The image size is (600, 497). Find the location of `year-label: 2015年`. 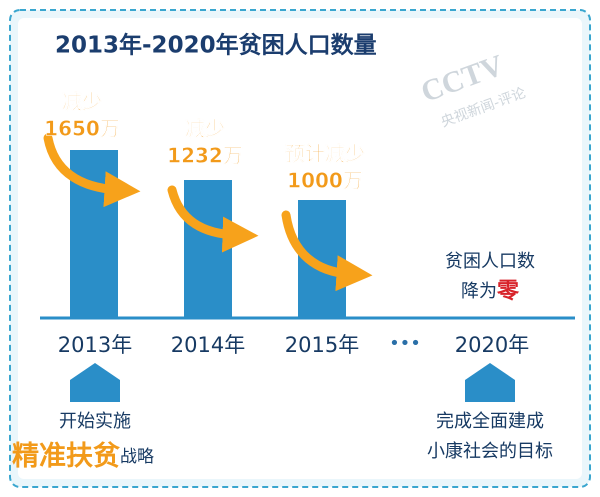

year-label: 2015年 is located at coordinates (322, 345).